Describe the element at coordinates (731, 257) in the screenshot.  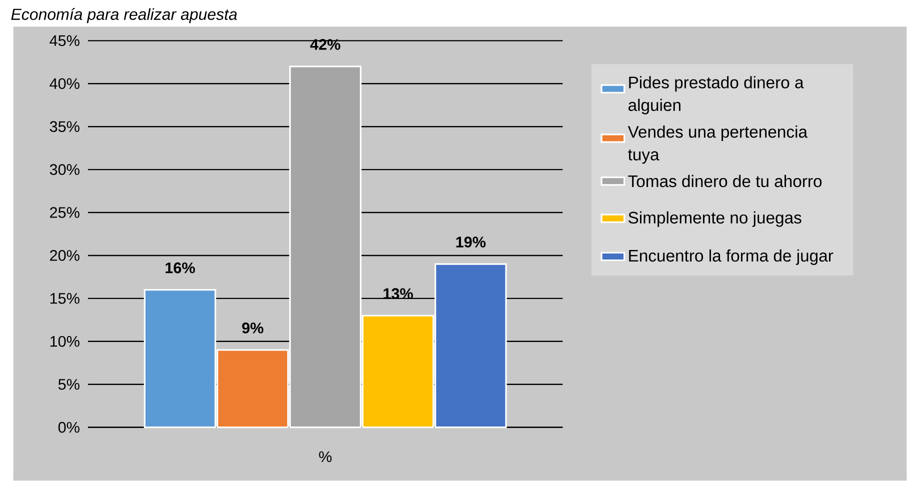
I see `legend-label: Encuentro la forma de jugar` at that location.